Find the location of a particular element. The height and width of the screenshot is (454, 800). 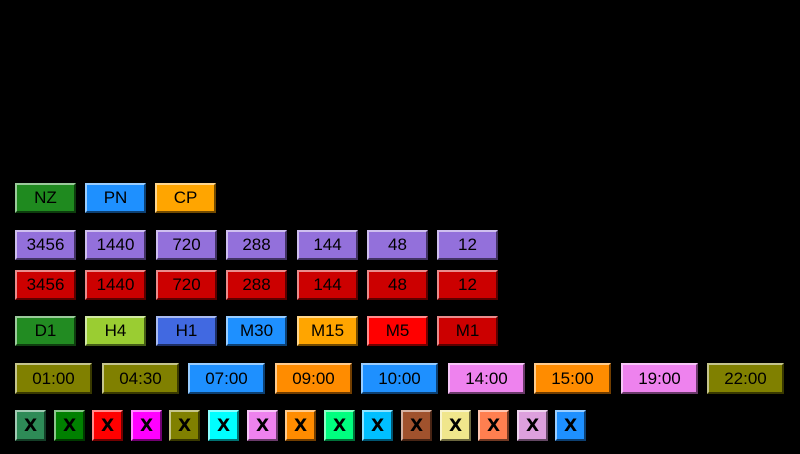

time-button-0100: 01:00 is located at coordinates (53, 378).